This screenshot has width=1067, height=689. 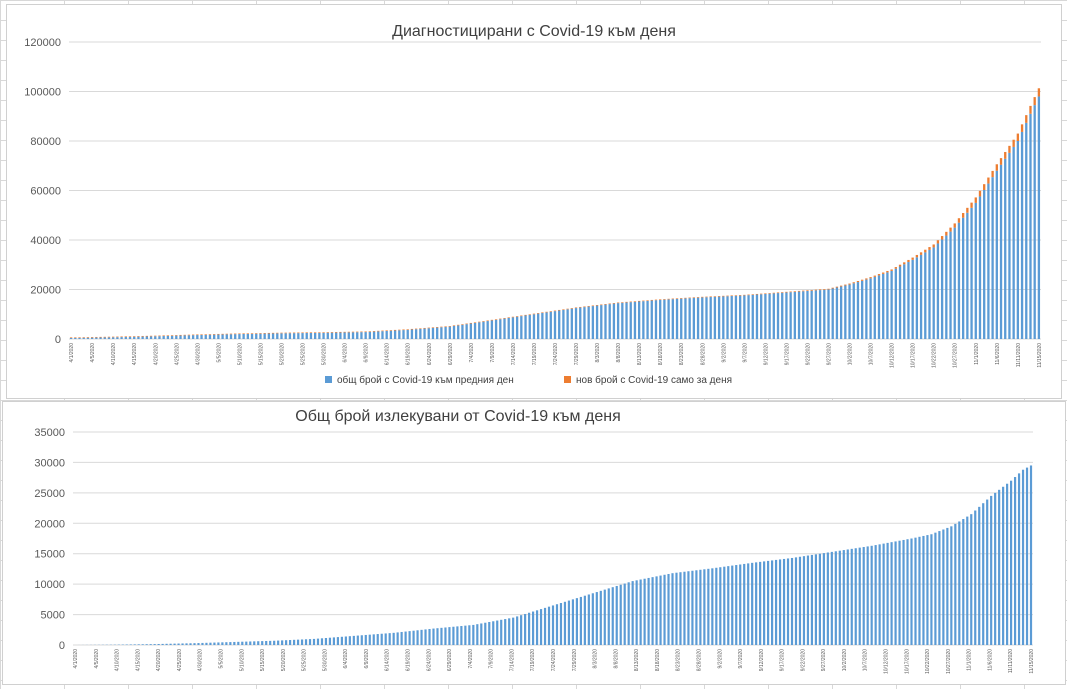 I want to click on y-tick-label: 0, so click(x=62, y=646).